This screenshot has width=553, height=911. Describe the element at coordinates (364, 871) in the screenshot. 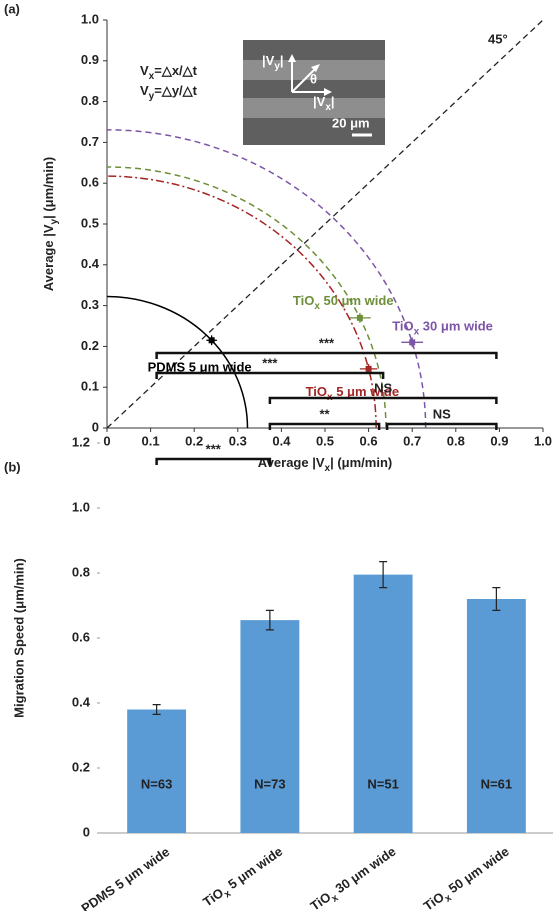

I see `x-tick-label-part: 30 μm wide` at that location.